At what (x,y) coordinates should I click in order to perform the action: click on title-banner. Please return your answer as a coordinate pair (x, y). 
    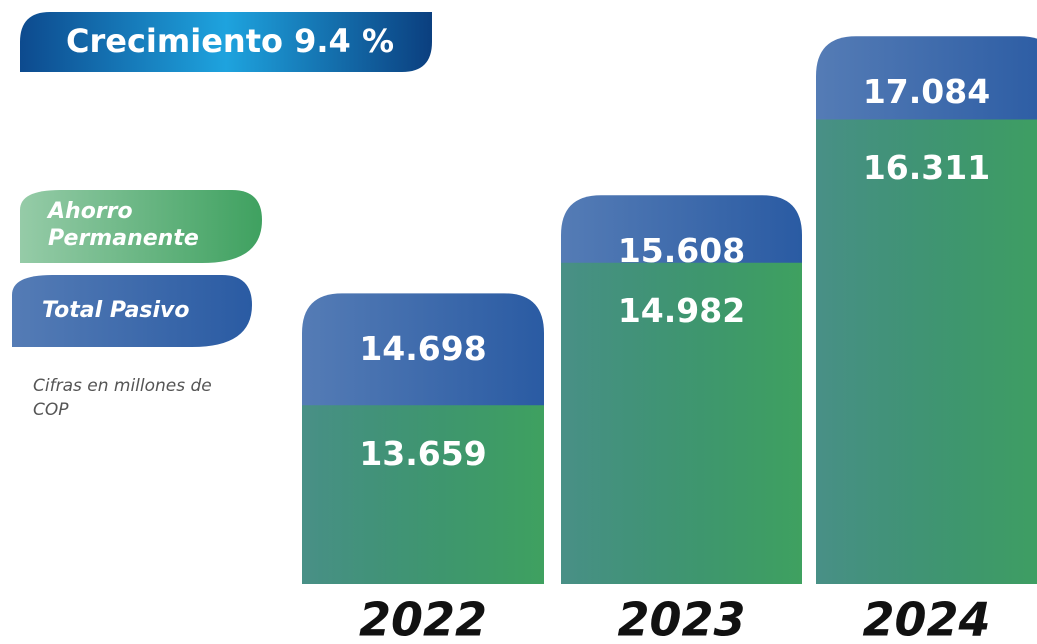
    Looking at the image, I should click on (226, 42).